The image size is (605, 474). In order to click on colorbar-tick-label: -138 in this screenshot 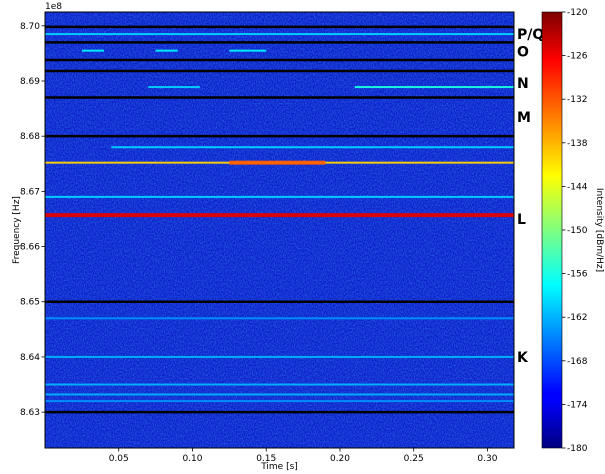, I will do `click(577, 144)`.